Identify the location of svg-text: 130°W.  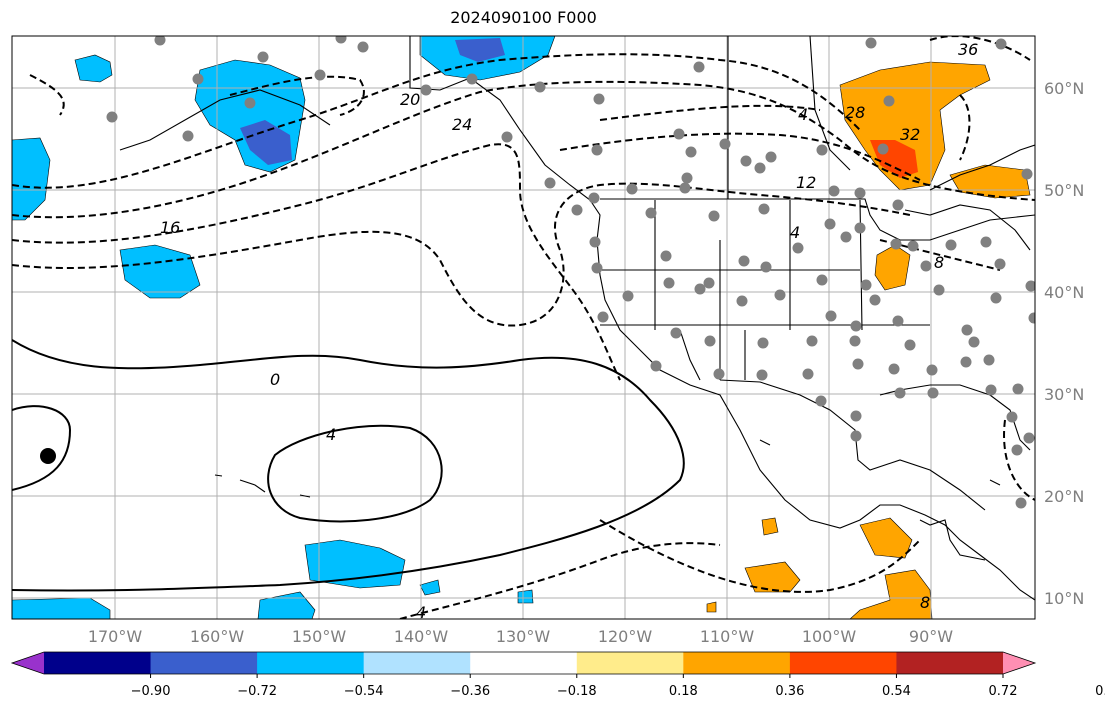
(523, 636).